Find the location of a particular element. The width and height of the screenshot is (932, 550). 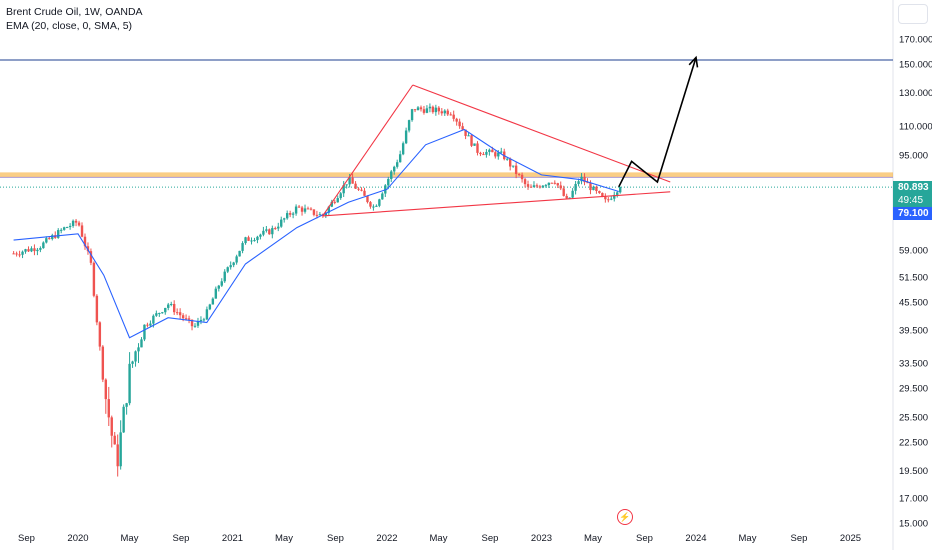

x-tick-label: 2021 is located at coordinates (232, 538).